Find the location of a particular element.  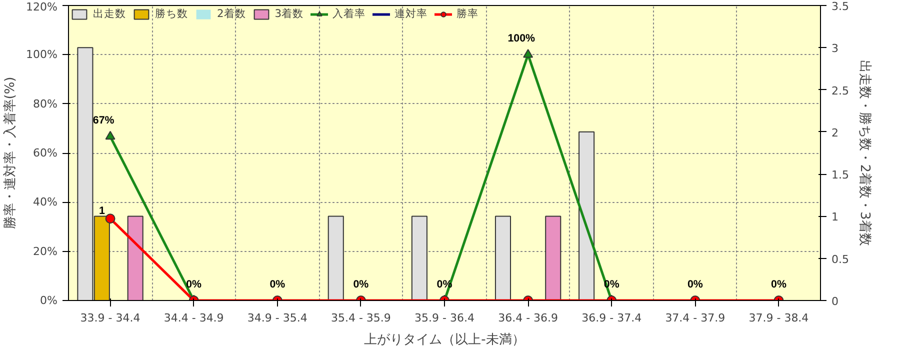

legend-label: 3着数 is located at coordinates (289, 14).